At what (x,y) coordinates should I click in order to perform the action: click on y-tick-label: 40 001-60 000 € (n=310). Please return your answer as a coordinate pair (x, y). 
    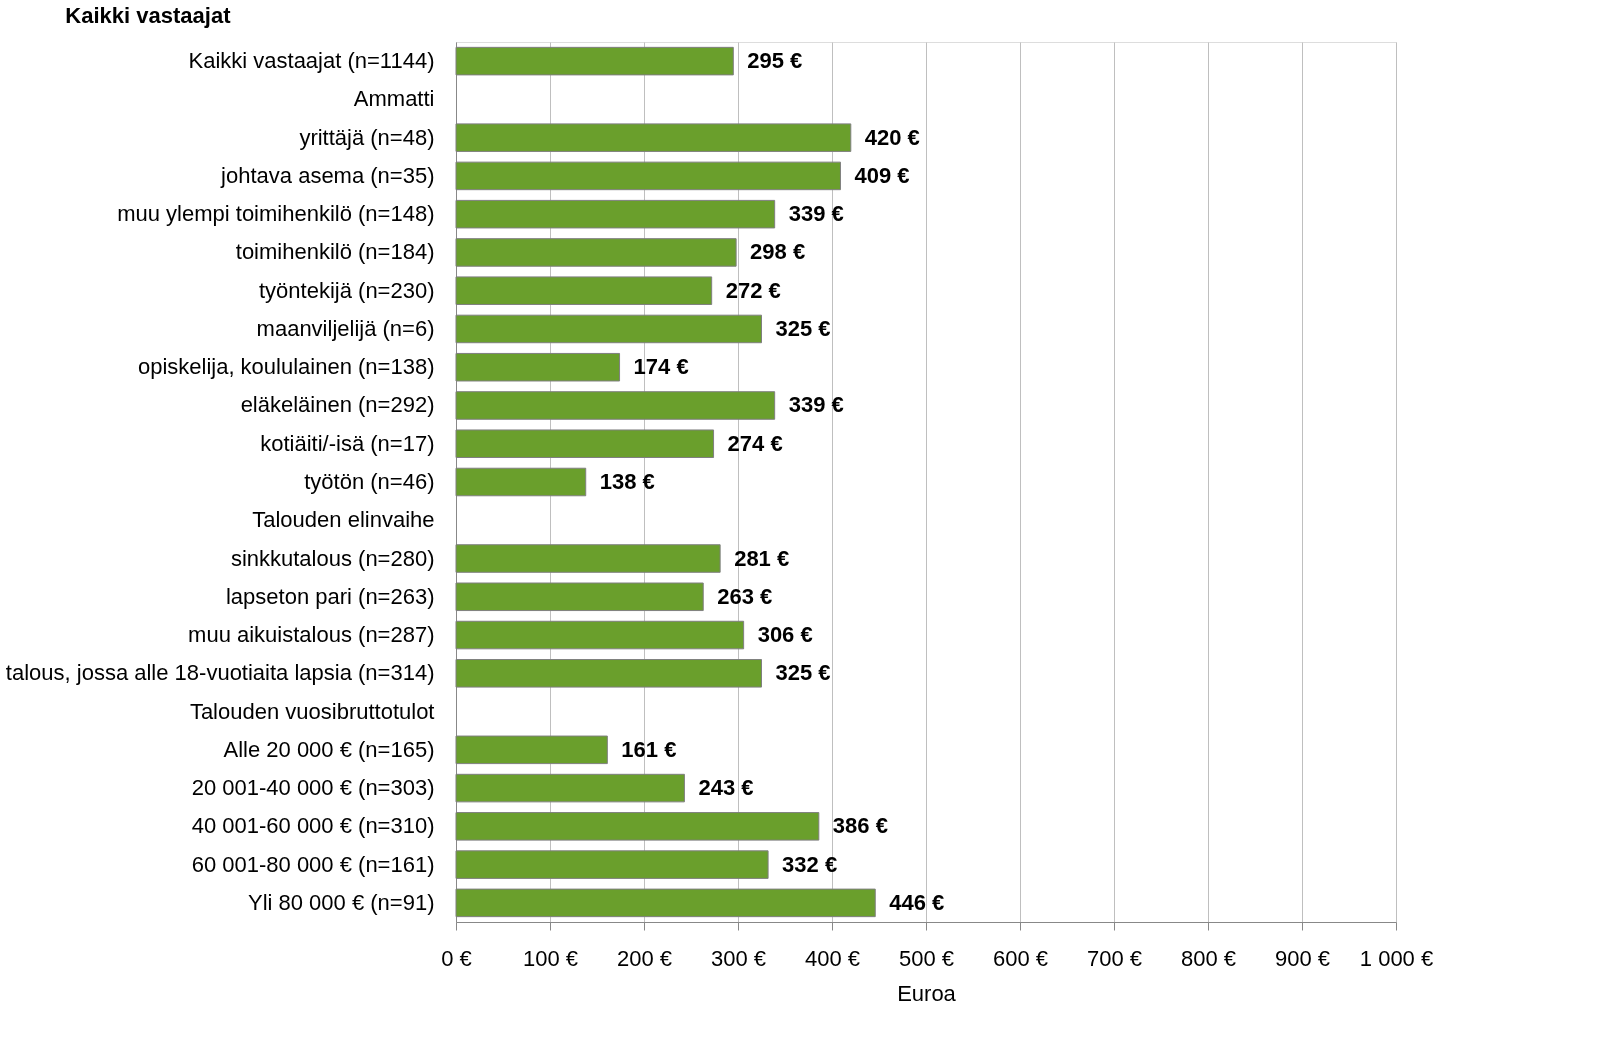
    Looking at the image, I should click on (313, 826).